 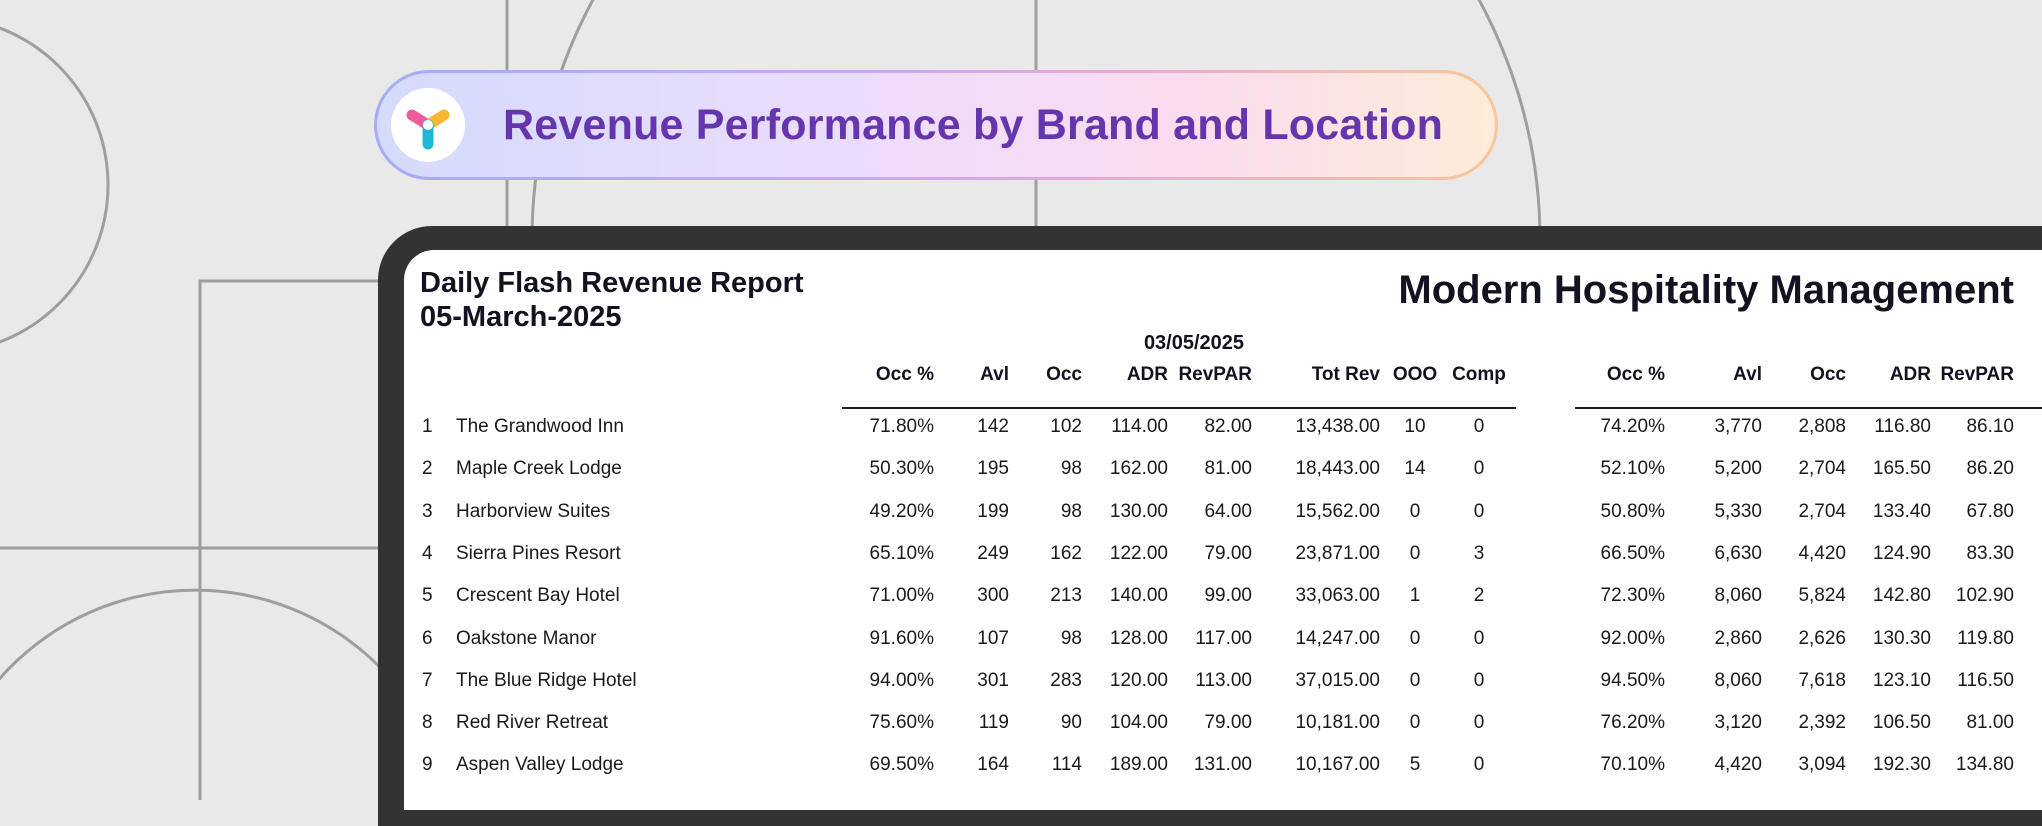 What do you see at coordinates (901, 722) in the screenshot?
I see `table-cell: 75.60%` at bounding box center [901, 722].